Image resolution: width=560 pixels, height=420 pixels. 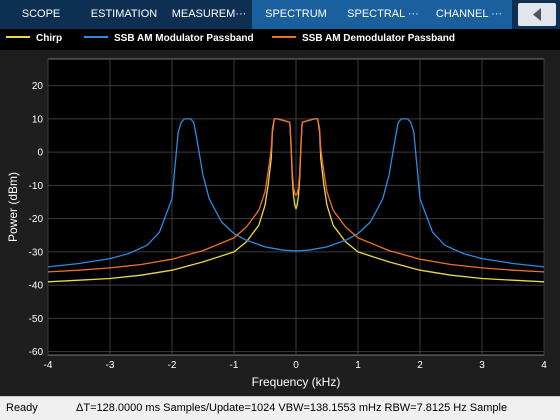 I want to click on y-tick-label: 0, so click(x=40, y=153).